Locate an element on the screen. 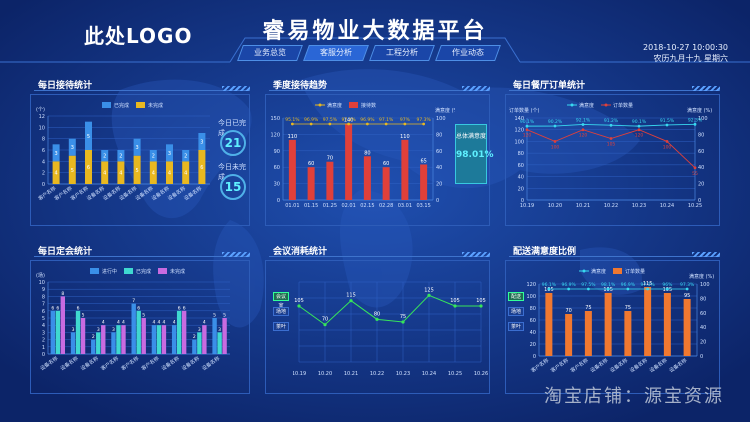 The width and height of the screenshot is (750, 422). y-tick-label: 5 is located at coordinates (43, 319).